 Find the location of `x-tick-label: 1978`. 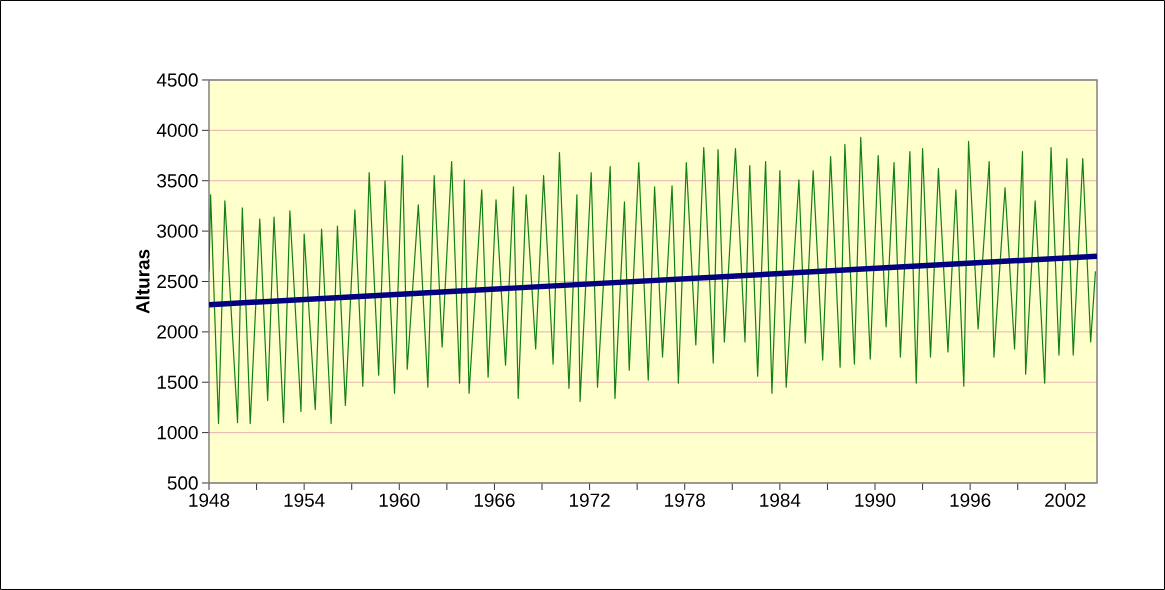

x-tick-label: 1978 is located at coordinates (685, 500).